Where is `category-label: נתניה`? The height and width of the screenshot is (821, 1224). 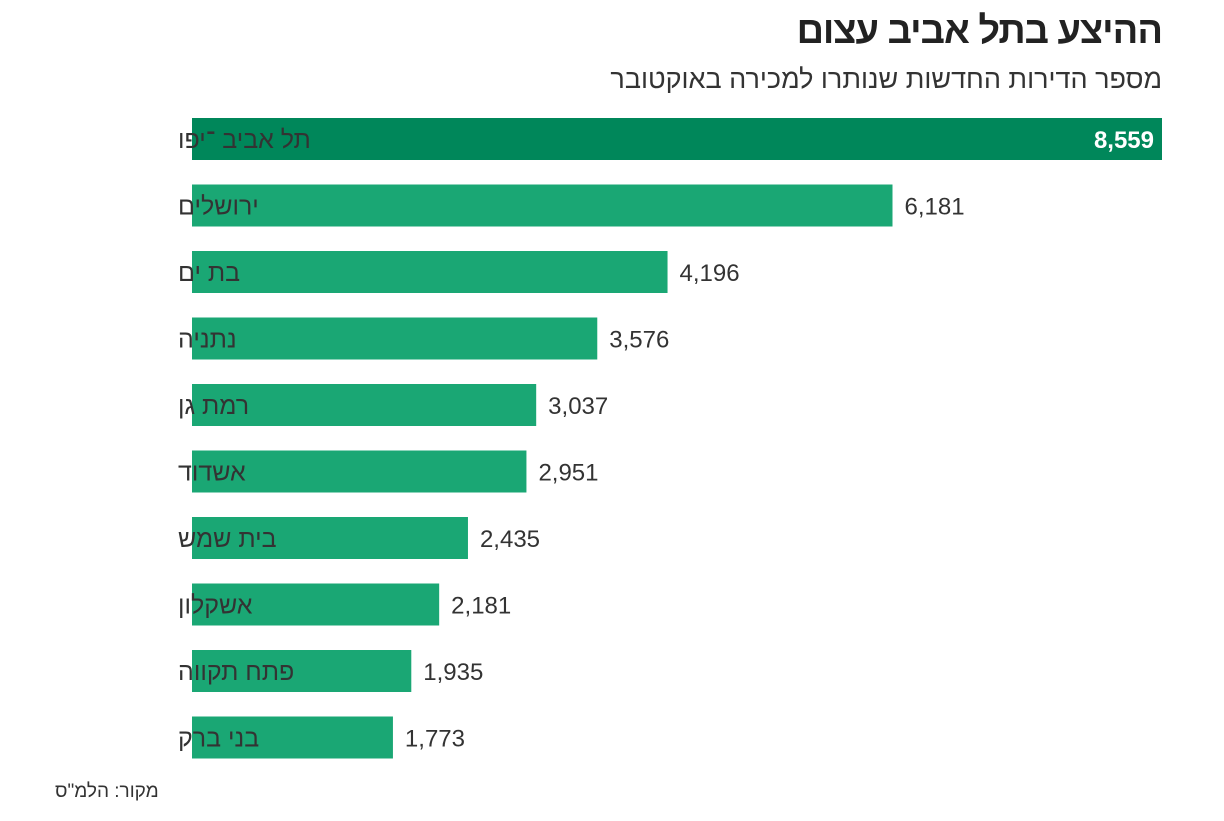
category-label: נתניה is located at coordinates (207, 340).